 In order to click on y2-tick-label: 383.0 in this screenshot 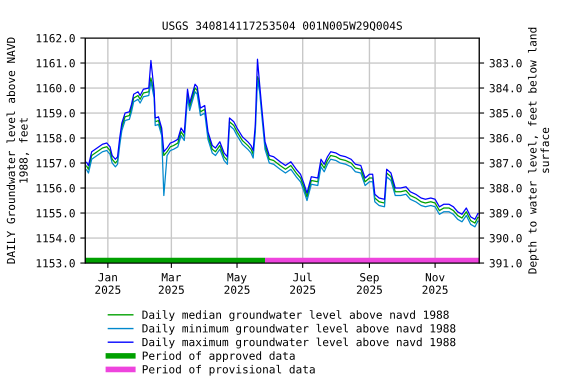, I will do `click(506, 63)`.